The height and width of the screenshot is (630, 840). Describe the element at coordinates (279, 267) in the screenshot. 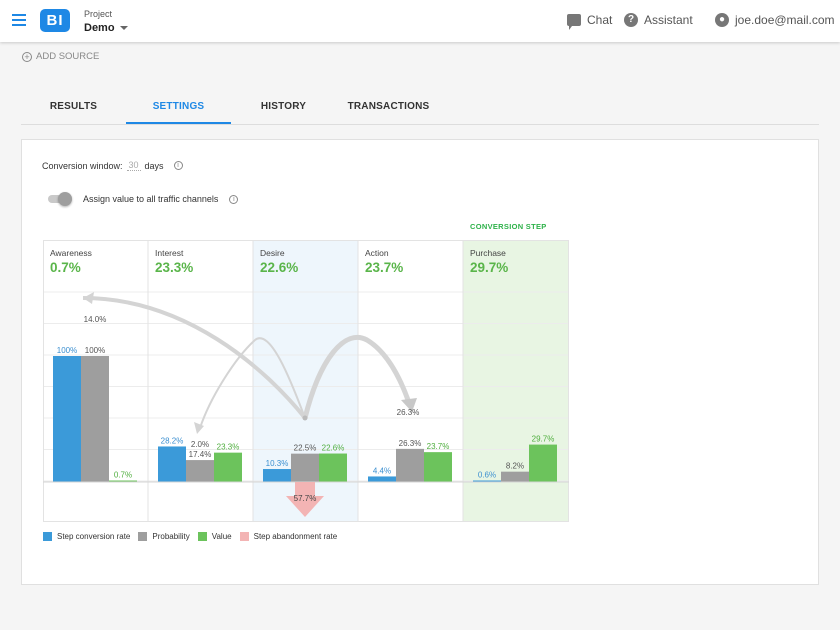

I see `stage-rate: 22.6%` at that location.